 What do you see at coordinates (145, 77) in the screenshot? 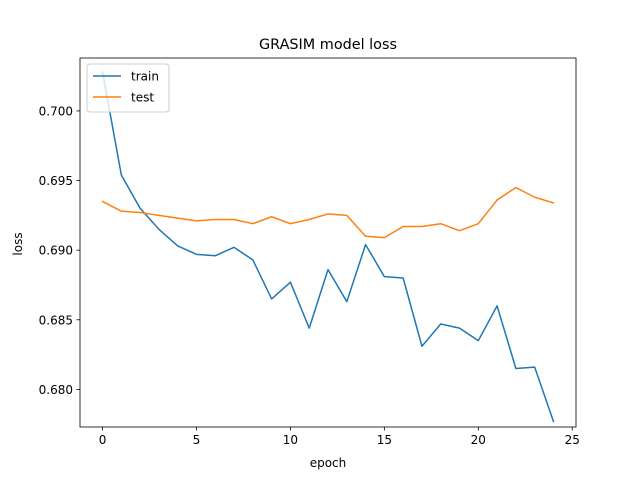
I see `legend-label-train: train` at bounding box center [145, 77].